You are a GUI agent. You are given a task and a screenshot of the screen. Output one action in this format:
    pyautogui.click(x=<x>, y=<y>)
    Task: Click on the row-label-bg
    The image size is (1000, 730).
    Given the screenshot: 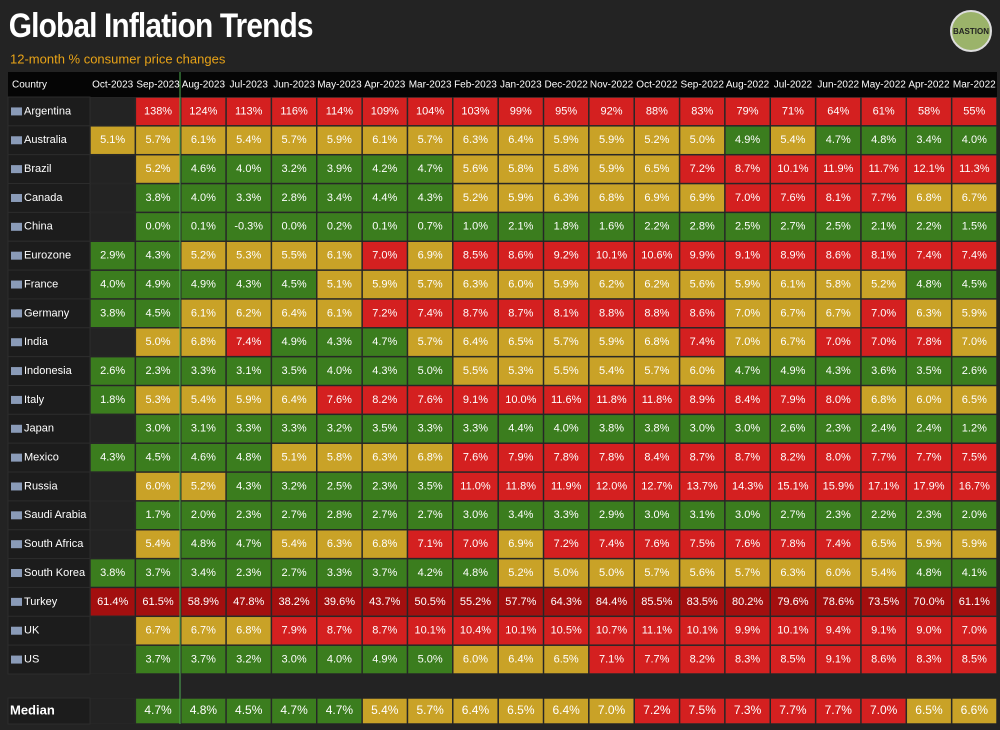 What is the action you would take?
    pyautogui.click(x=49, y=711)
    